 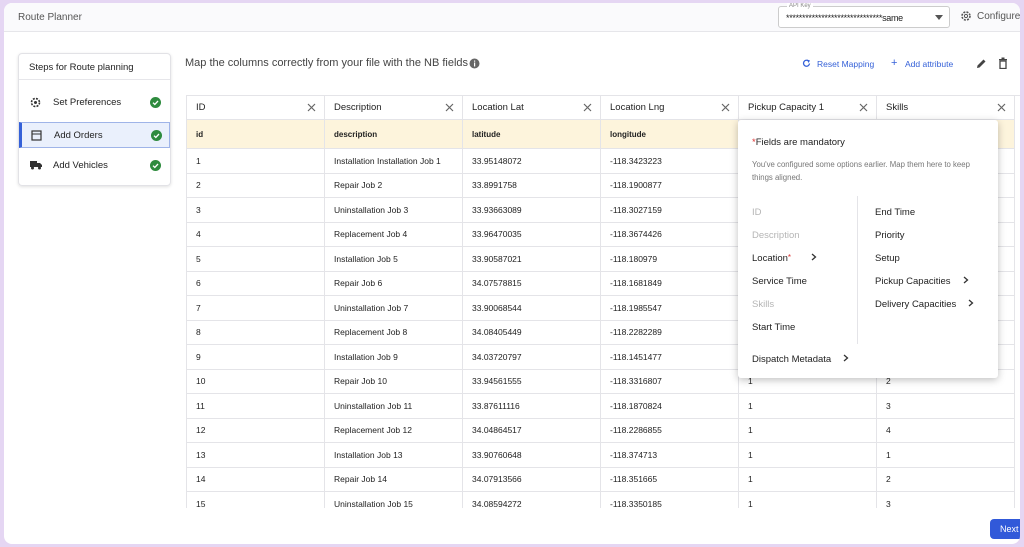 I want to click on field-label: End Time, so click(x=895, y=212).